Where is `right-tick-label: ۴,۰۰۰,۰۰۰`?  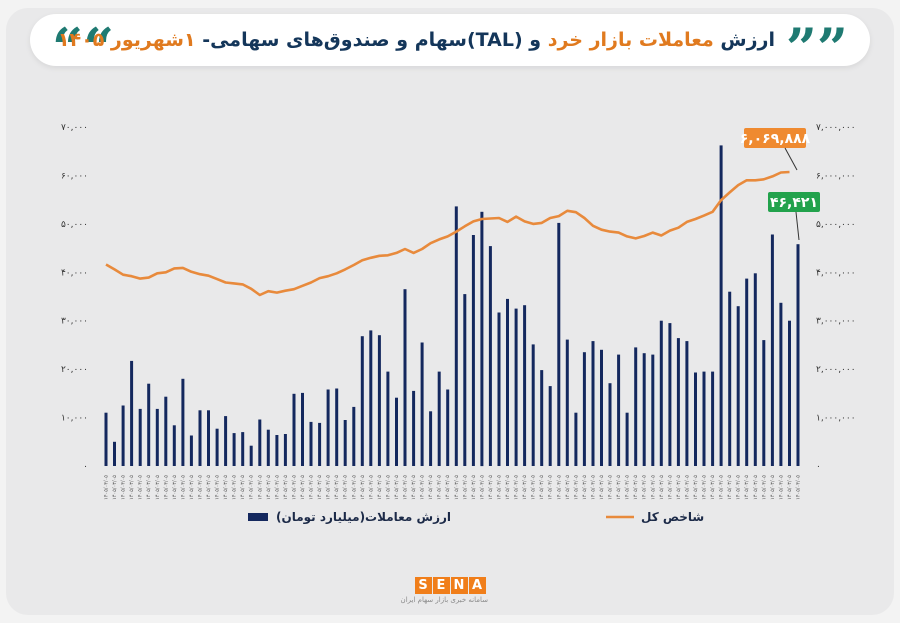
right-tick-label: ۴,۰۰۰,۰۰۰ is located at coordinates (836, 273).